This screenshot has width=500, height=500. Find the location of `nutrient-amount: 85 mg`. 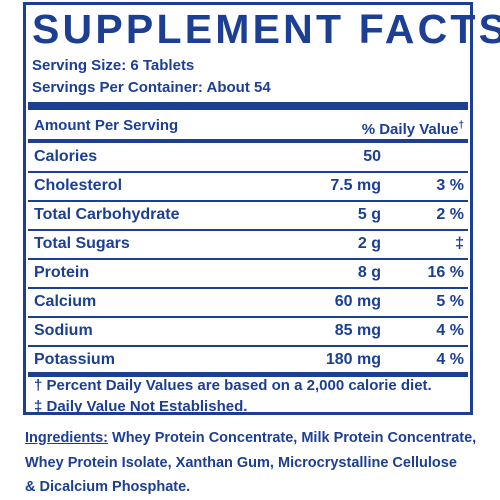

nutrient-amount: 85 mg is located at coordinates (357, 330).